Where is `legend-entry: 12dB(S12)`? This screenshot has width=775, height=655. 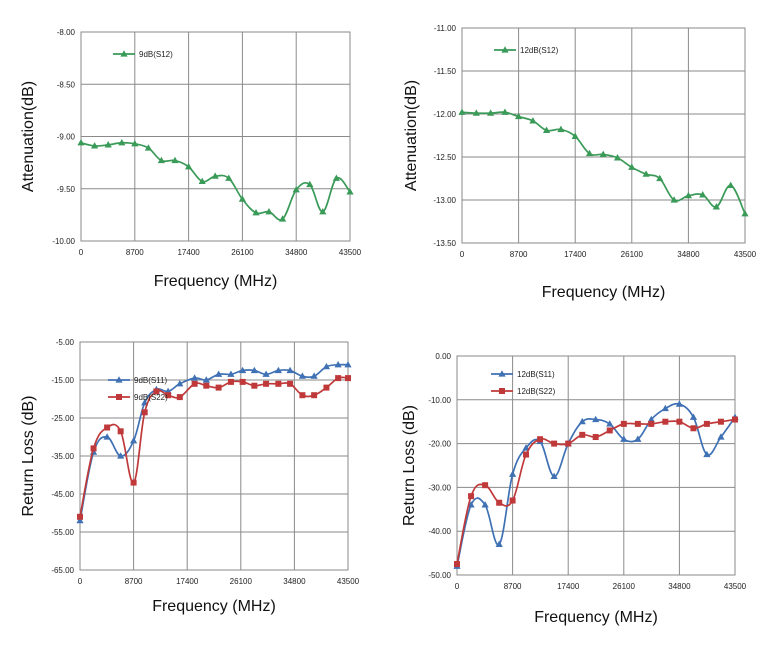 legend-entry: 12dB(S12) is located at coordinates (526, 50).